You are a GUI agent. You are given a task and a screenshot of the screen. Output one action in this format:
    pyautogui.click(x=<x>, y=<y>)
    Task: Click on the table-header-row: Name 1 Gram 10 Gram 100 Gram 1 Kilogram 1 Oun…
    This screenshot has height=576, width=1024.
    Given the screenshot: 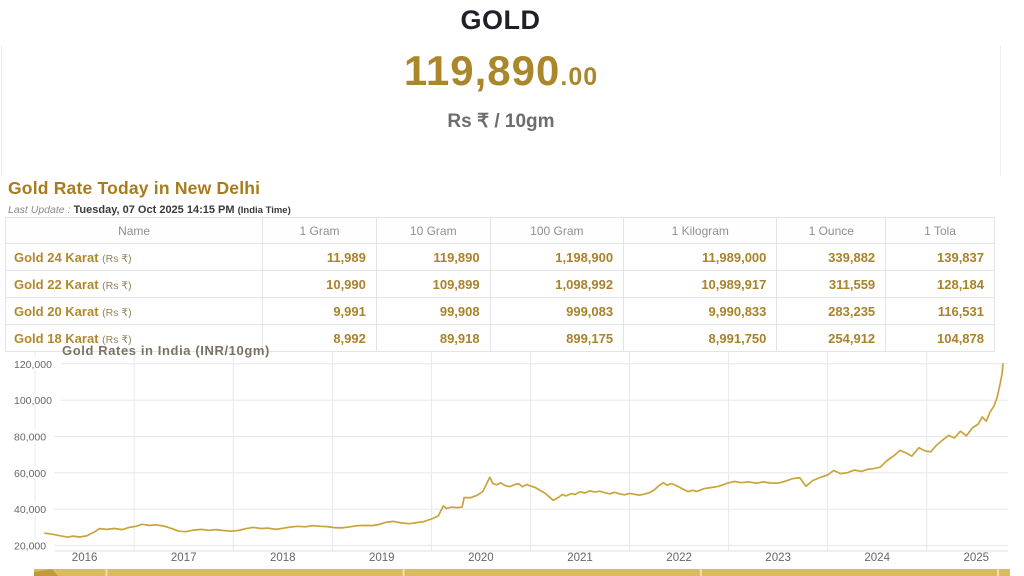 What is the action you would take?
    pyautogui.click(x=499, y=230)
    